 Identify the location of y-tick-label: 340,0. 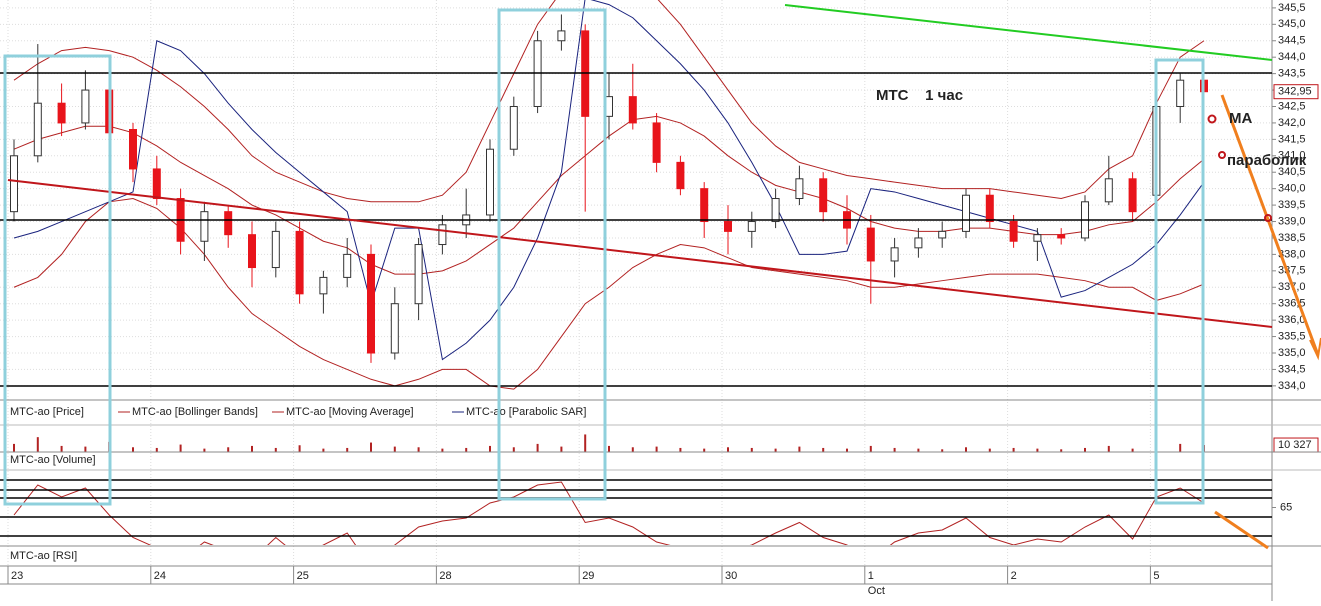
(1292, 189).